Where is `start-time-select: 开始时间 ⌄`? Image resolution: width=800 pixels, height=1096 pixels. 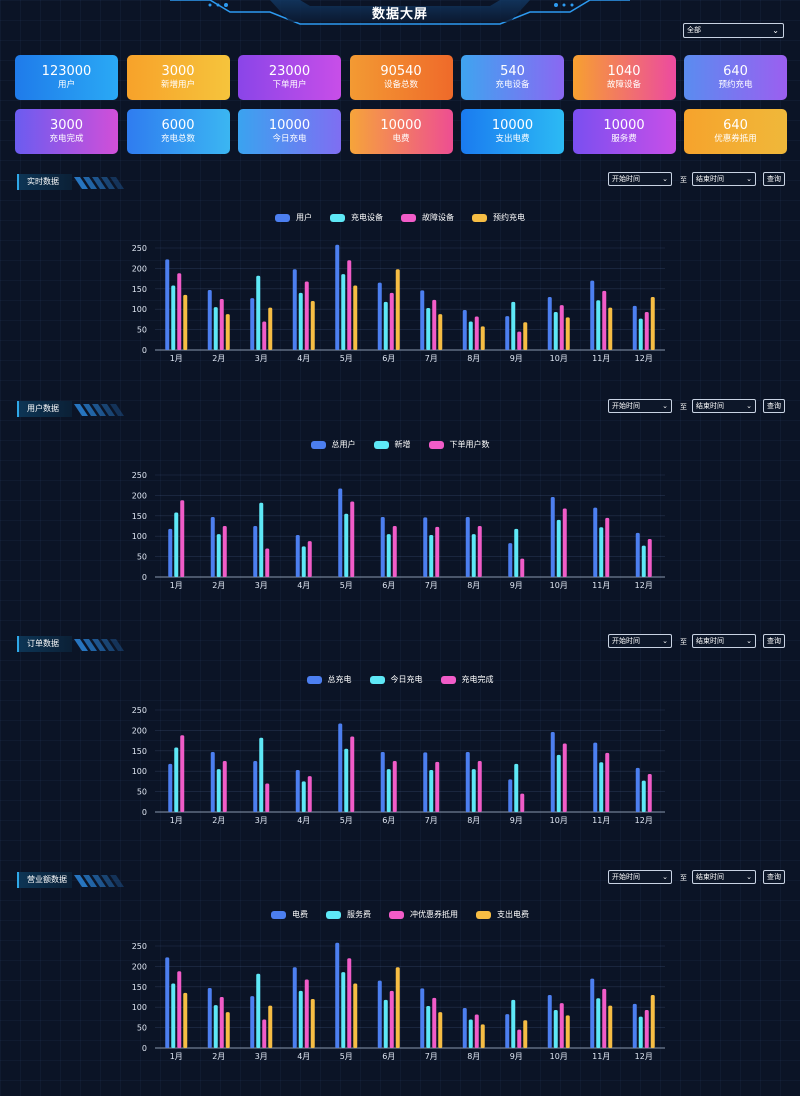 start-time-select: 开始时间 ⌄ is located at coordinates (640, 406).